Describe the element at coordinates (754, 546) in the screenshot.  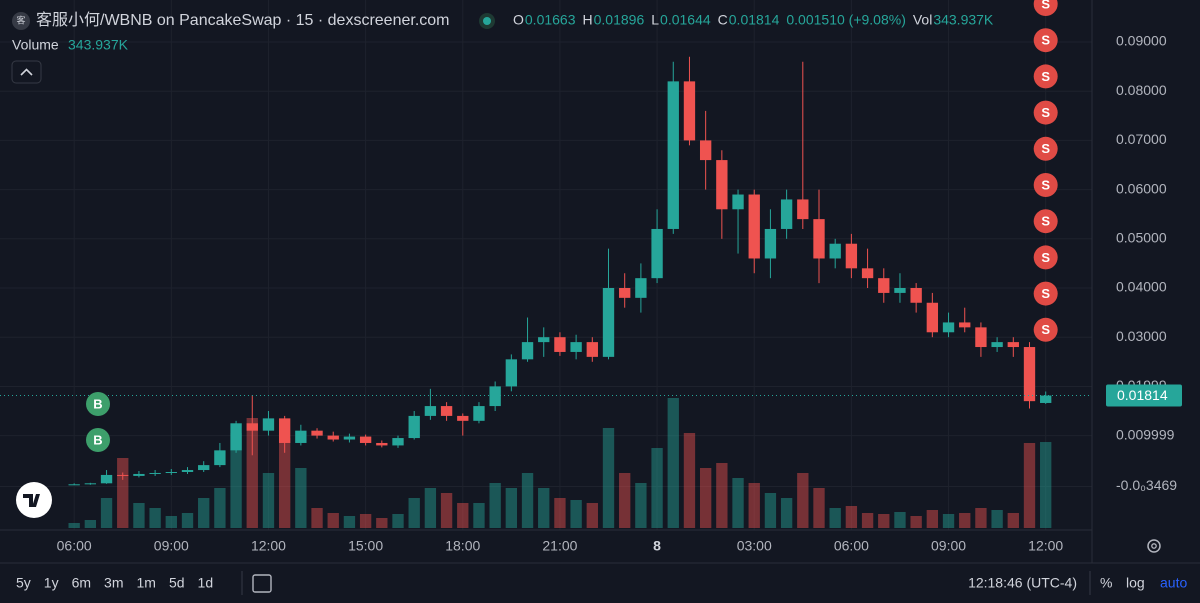
I see `x-tick-label: 03:00` at that location.